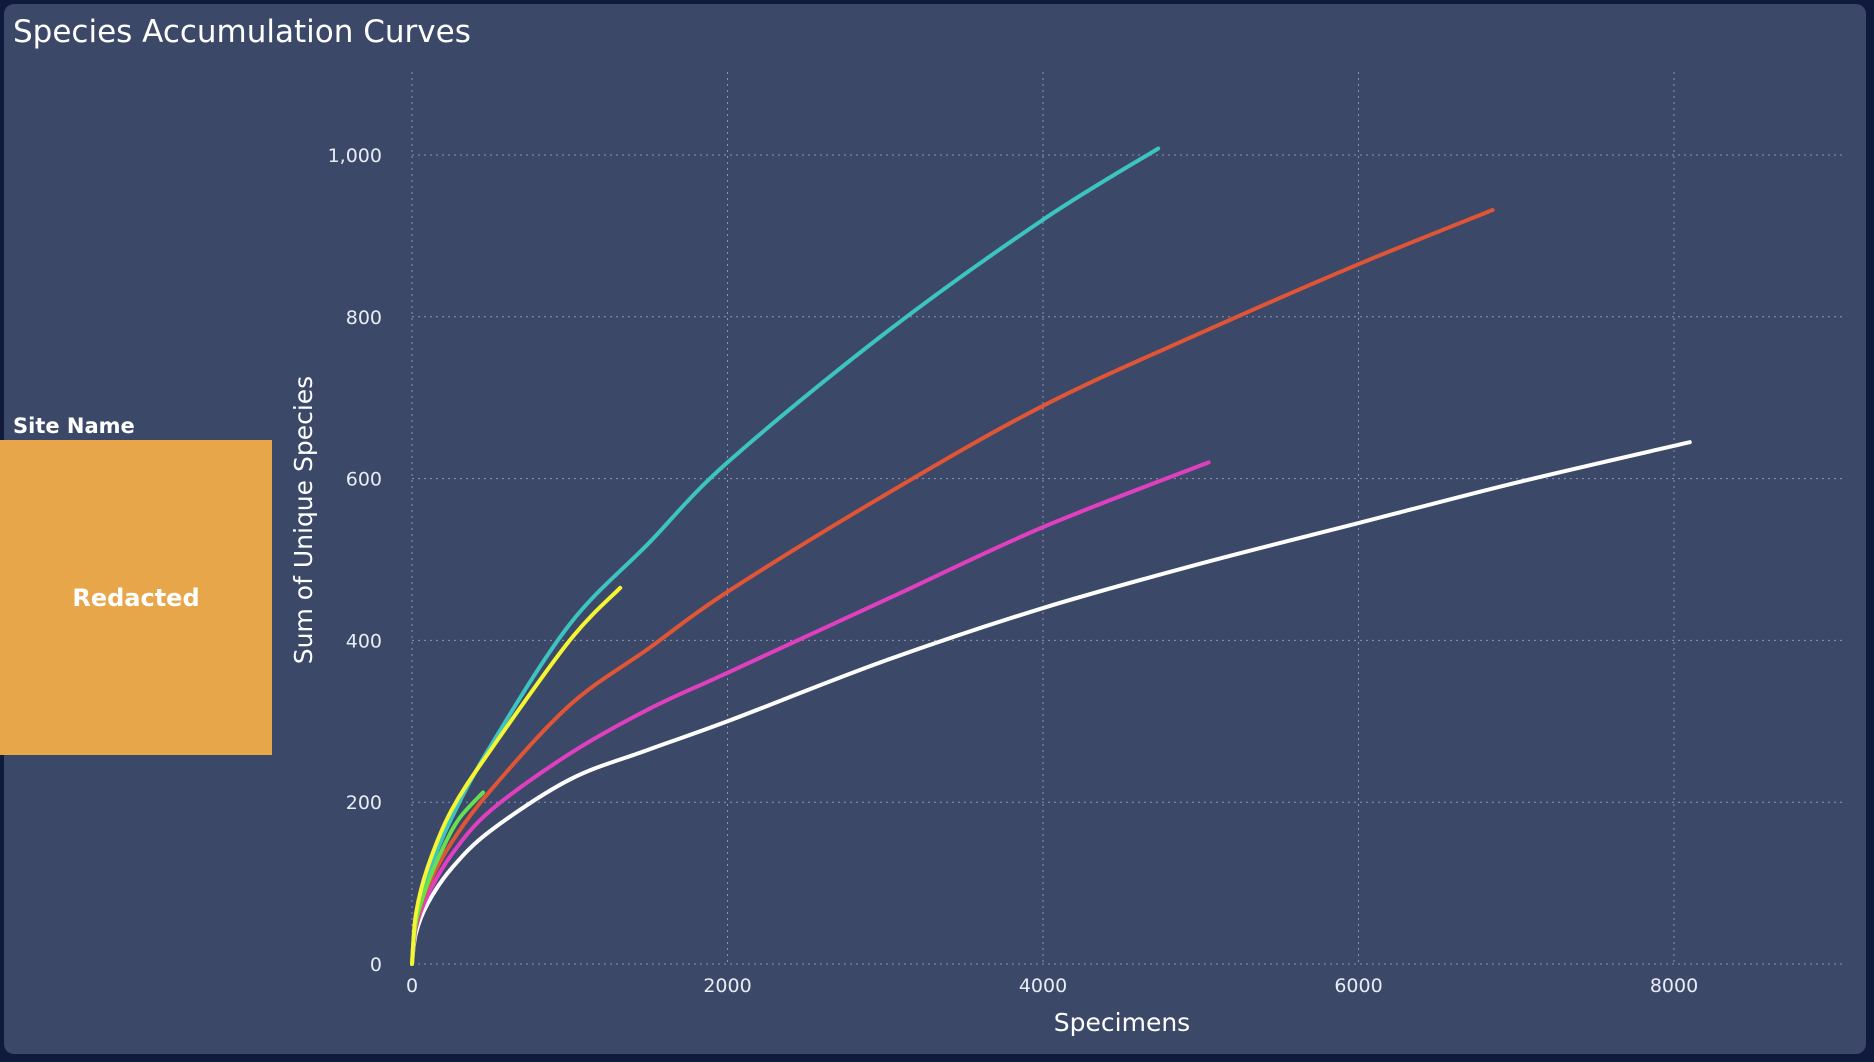 This screenshot has width=1874, height=1062. I want to click on x-tick-labels: 0 2000 4000 6000 8000, so click(1052, 986).